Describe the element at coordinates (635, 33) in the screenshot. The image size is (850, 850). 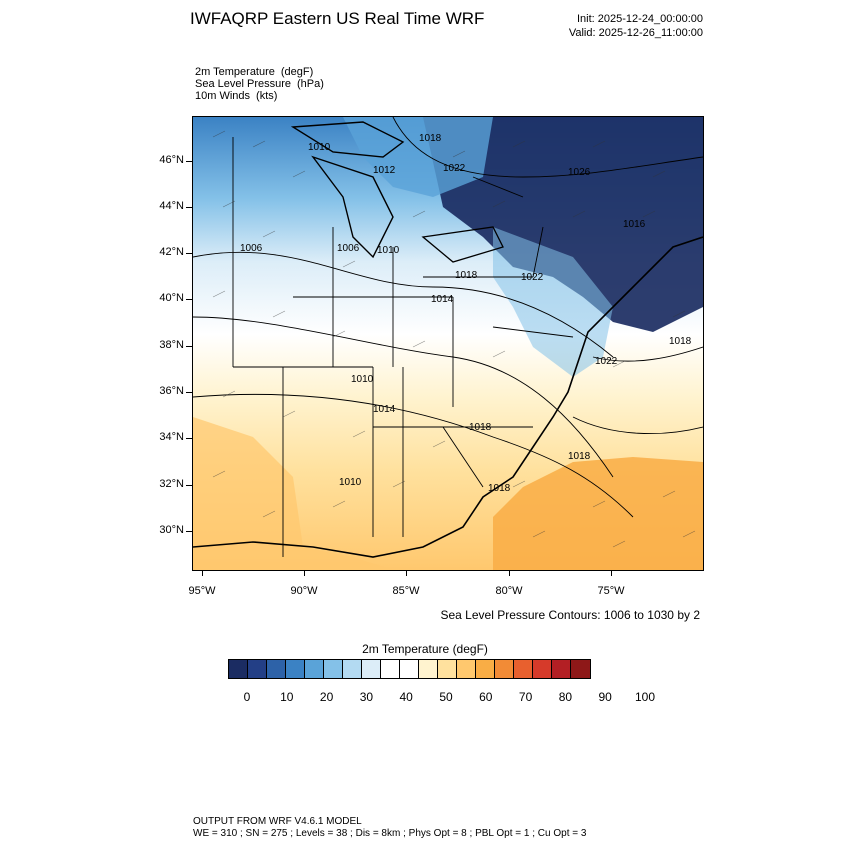
I see `valid-time: Valid: 2025-12-26_11:00:00` at that location.